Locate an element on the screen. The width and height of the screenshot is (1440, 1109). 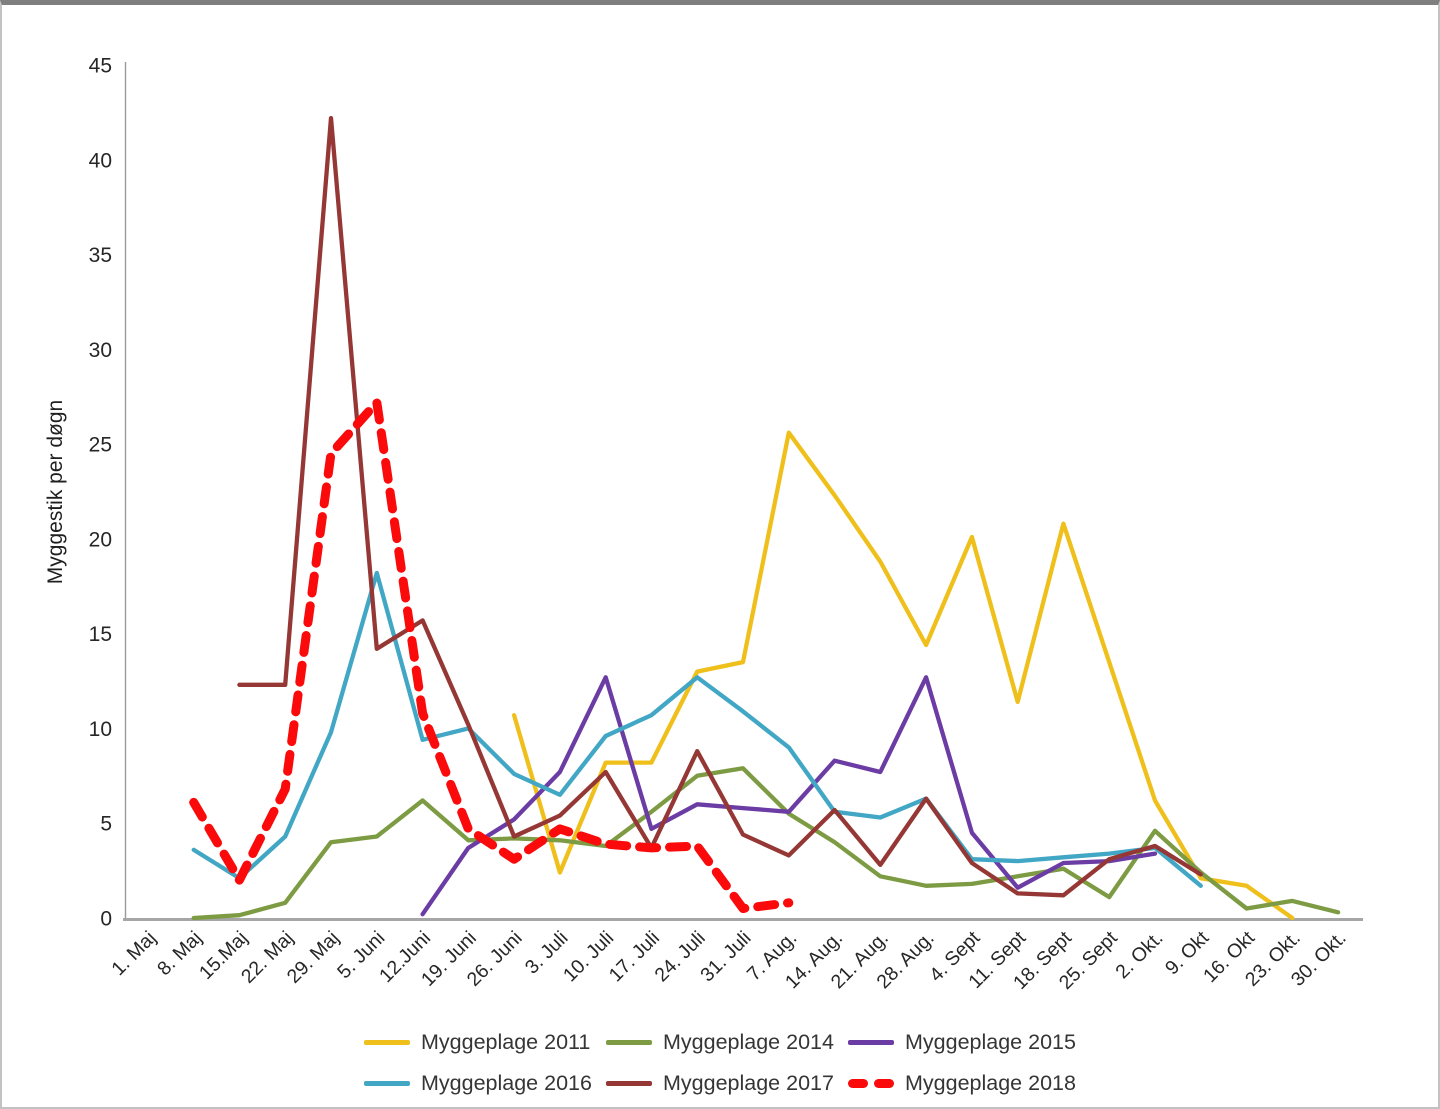
y-tick-label-40: 40 is located at coordinates (100, 160).